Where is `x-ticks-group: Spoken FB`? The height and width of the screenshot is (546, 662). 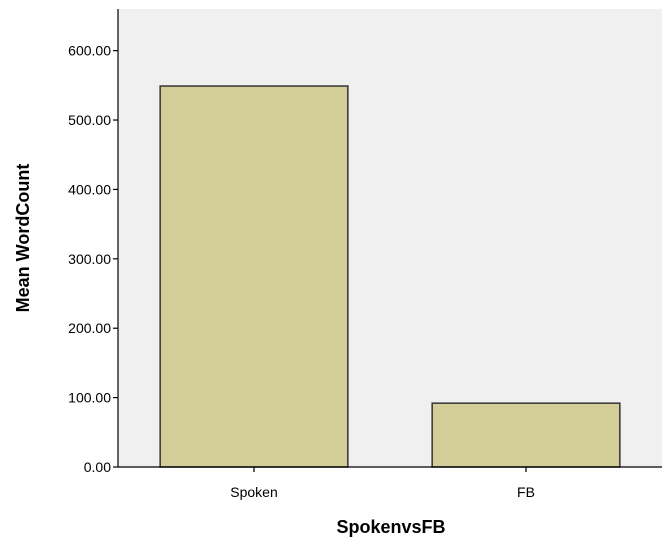 x-ticks-group: Spoken FB is located at coordinates (382, 483).